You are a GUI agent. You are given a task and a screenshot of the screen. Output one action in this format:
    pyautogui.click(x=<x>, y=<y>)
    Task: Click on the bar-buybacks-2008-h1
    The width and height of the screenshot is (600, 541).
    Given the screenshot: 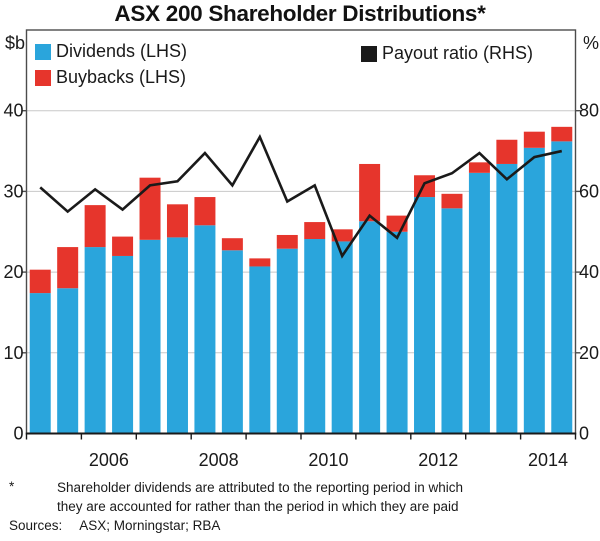 What is the action you would take?
    pyautogui.click(x=205, y=211)
    